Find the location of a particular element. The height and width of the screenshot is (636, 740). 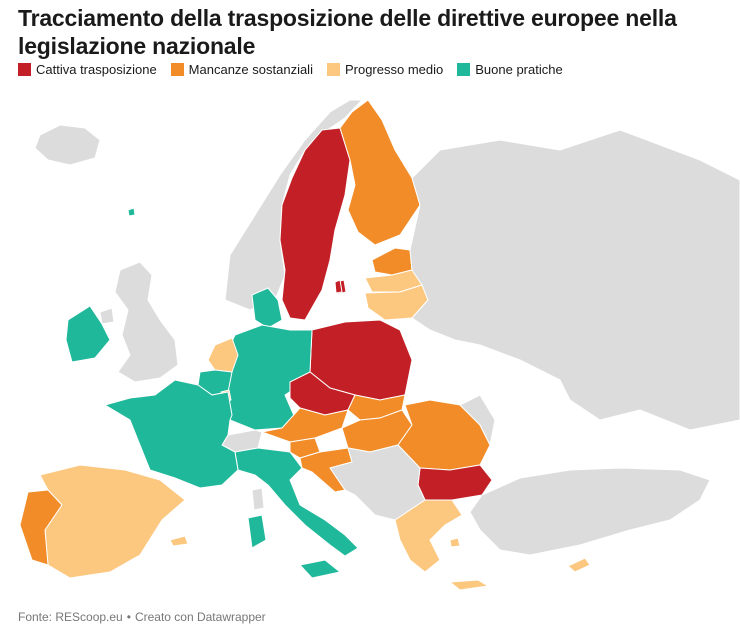

map-region-norway is located at coordinates (293, 205).